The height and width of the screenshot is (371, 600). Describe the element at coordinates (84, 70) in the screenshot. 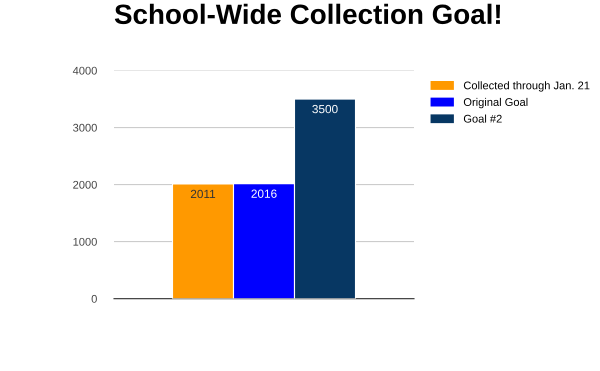

I see `y-tick-label: 4000` at that location.